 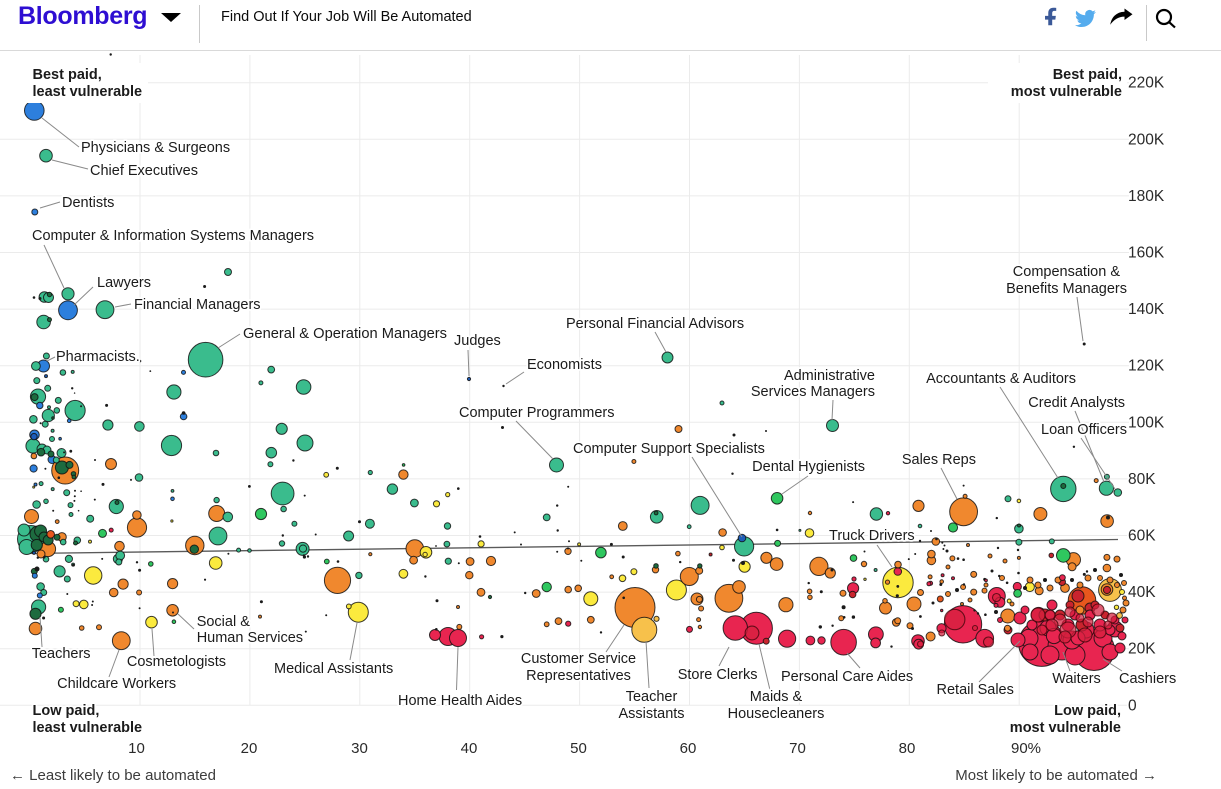 What do you see at coordinates (113, 775) in the screenshot?
I see `svg-text:← Least likely to be automate: ← Least likely to be automated` at bounding box center [113, 775].